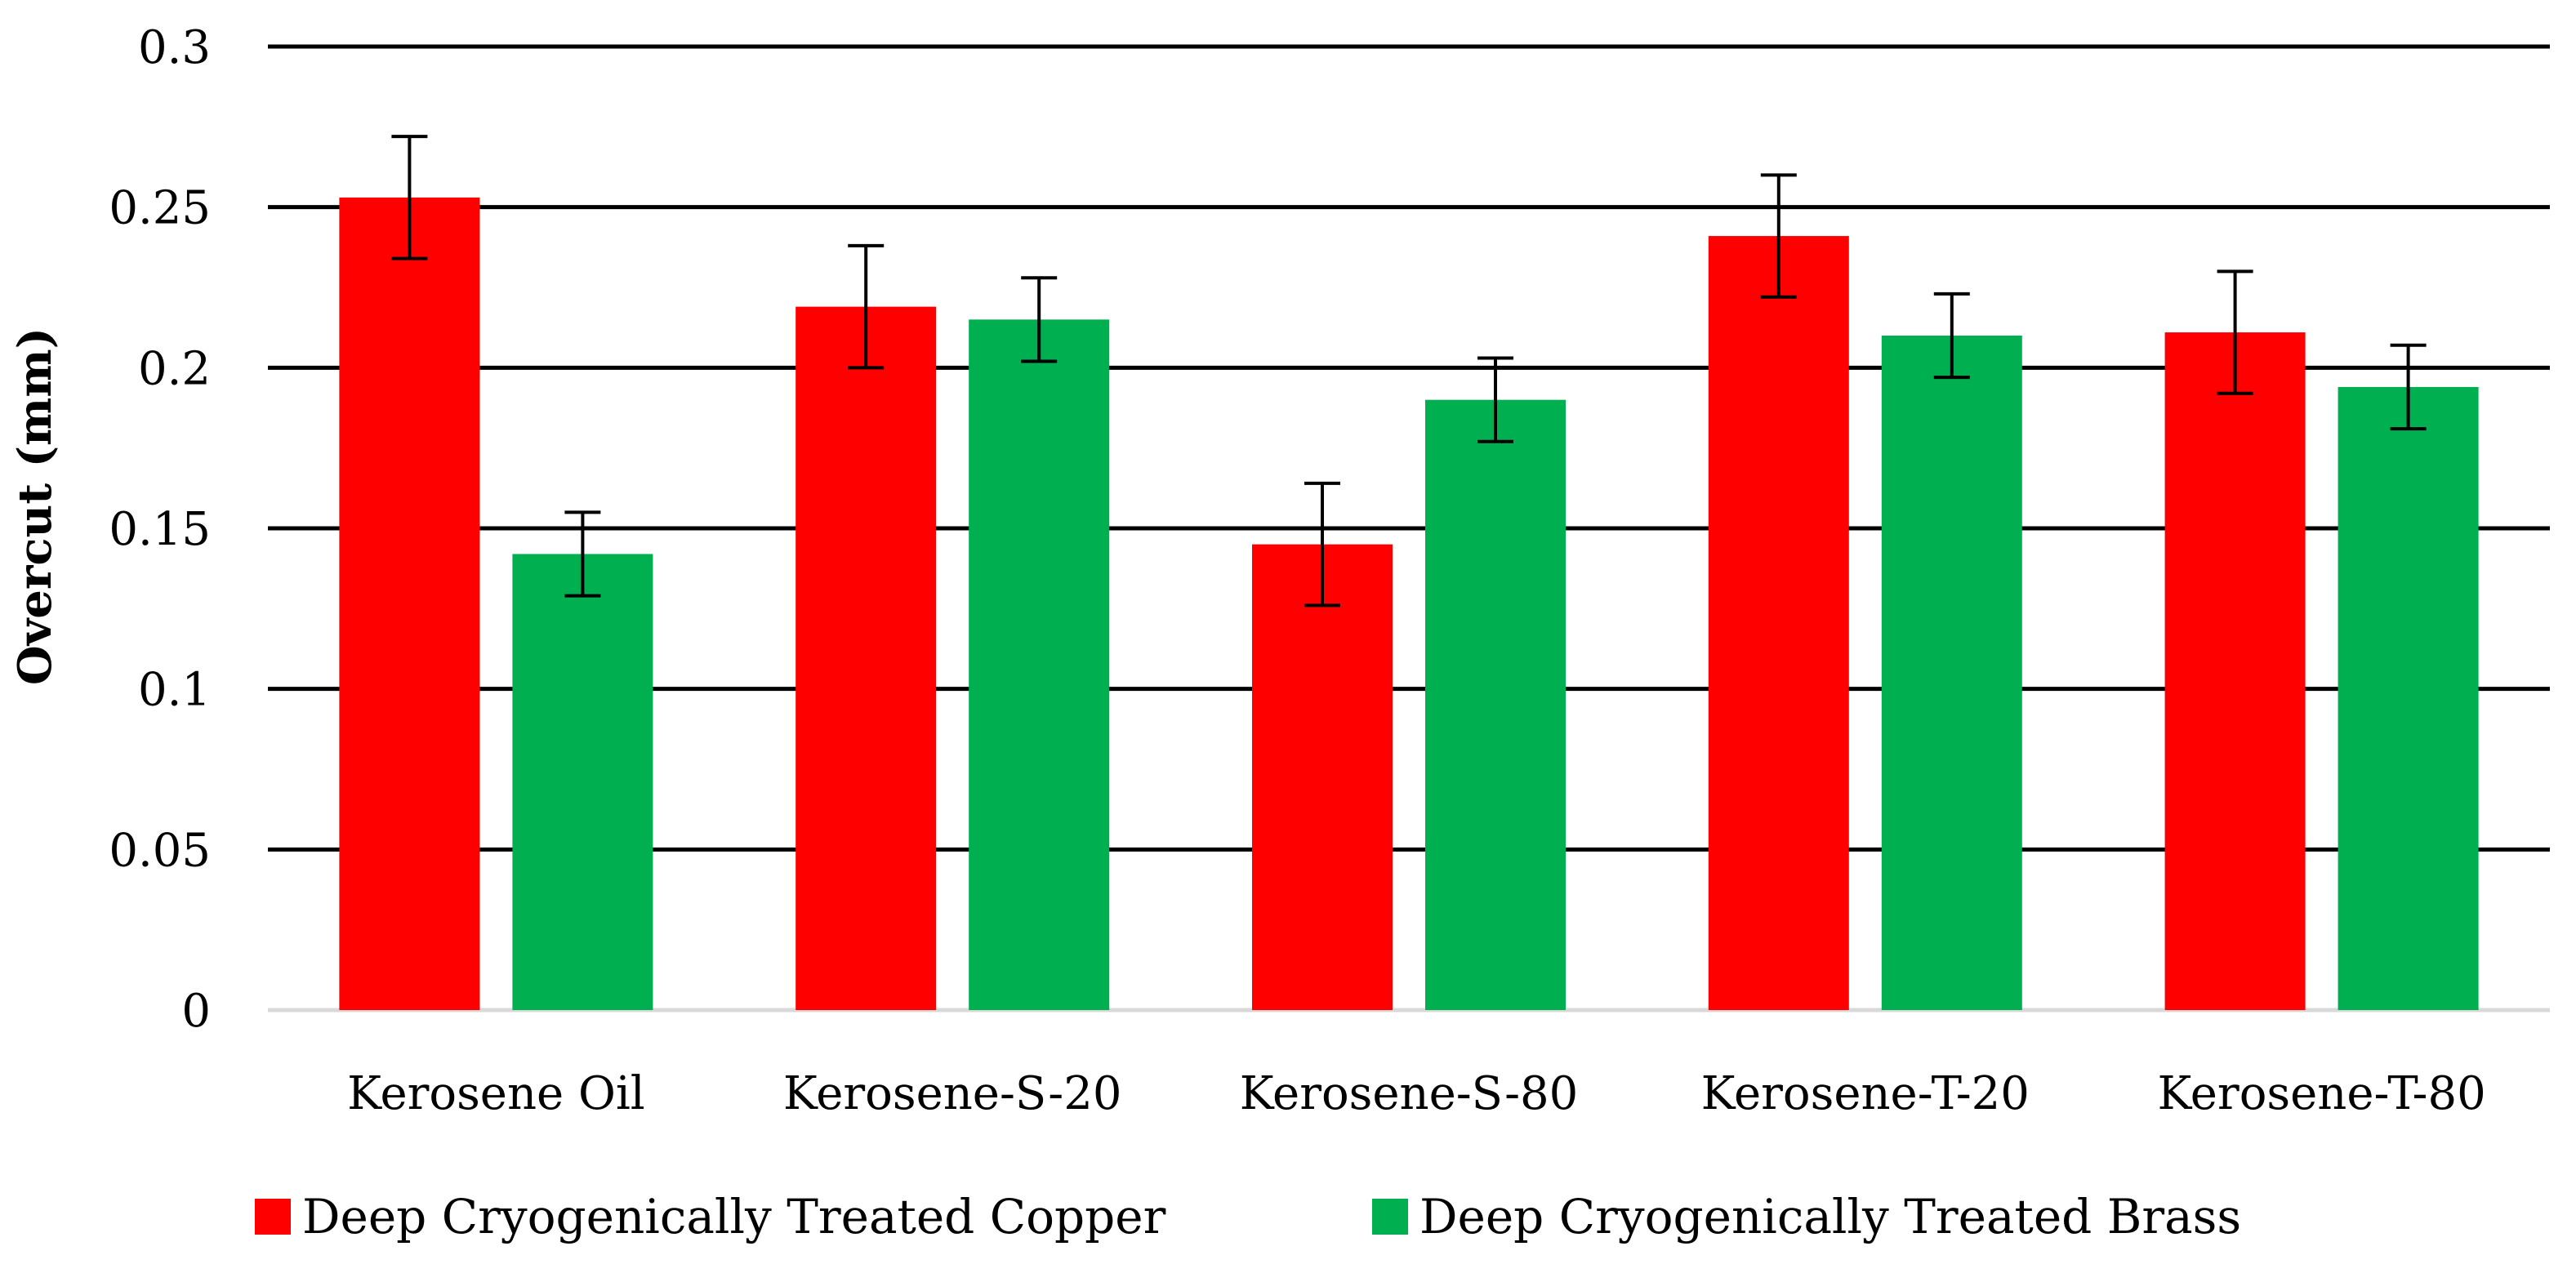 Image resolution: width=2576 pixels, height=1273 pixels. I want to click on y-tick-label: 0.05, so click(160, 850).